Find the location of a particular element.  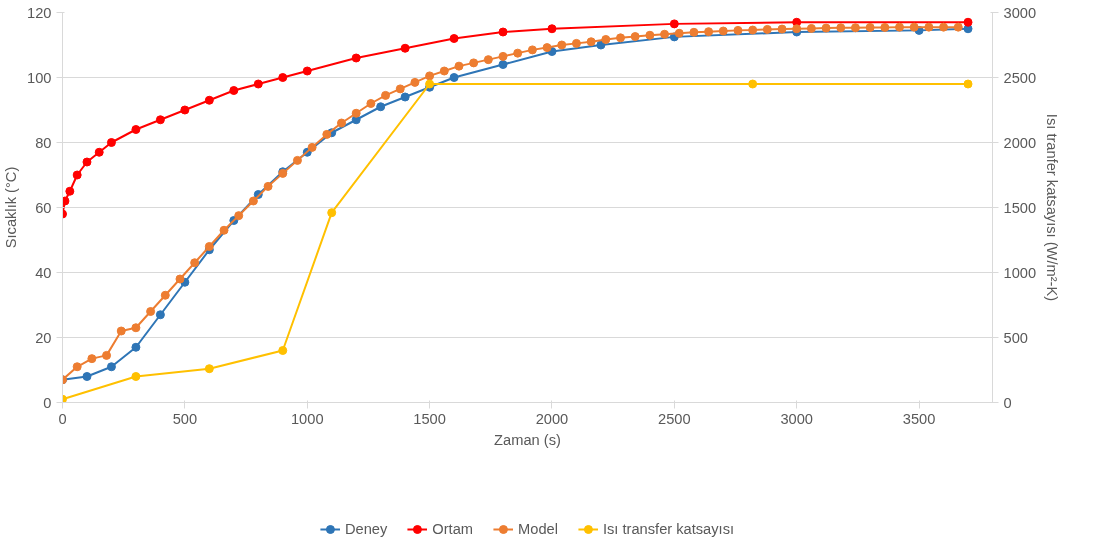

y-axis-title: Sıcaklık (°C) is located at coordinates (11, 207).